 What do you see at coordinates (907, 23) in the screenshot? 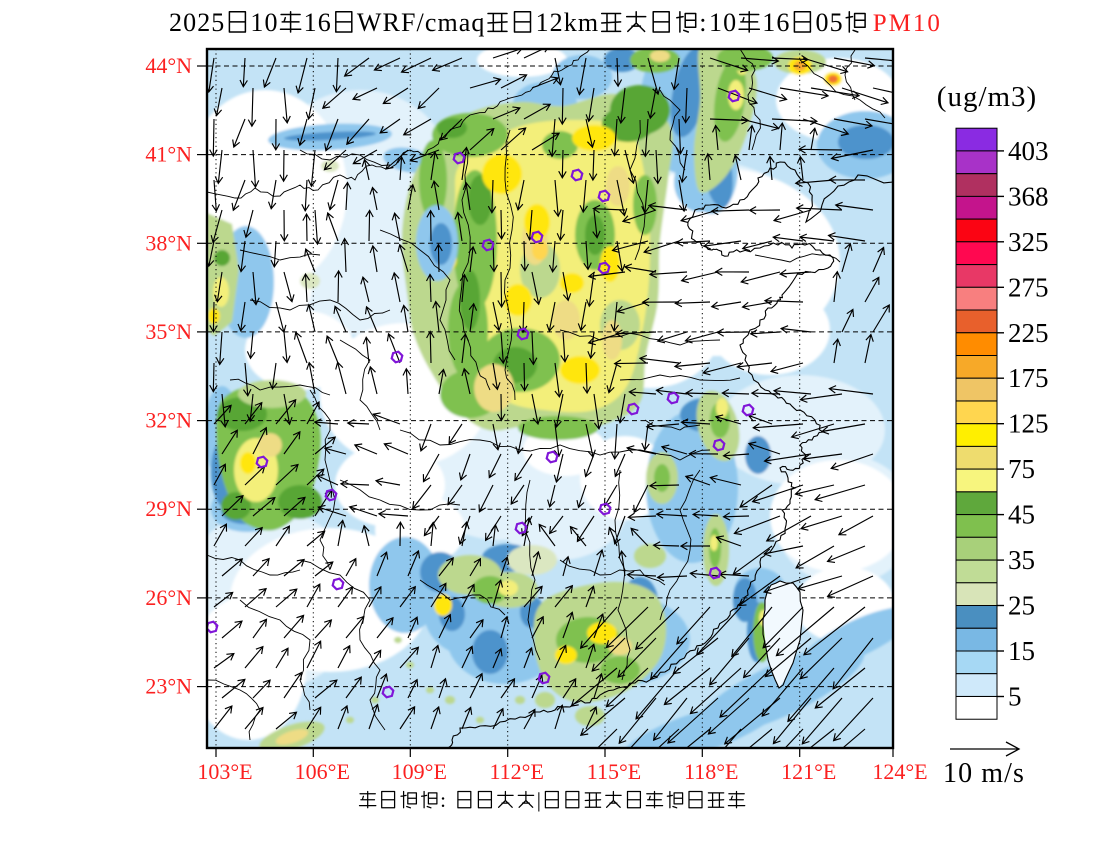
I see `svg-text: PM10` at bounding box center [907, 23].